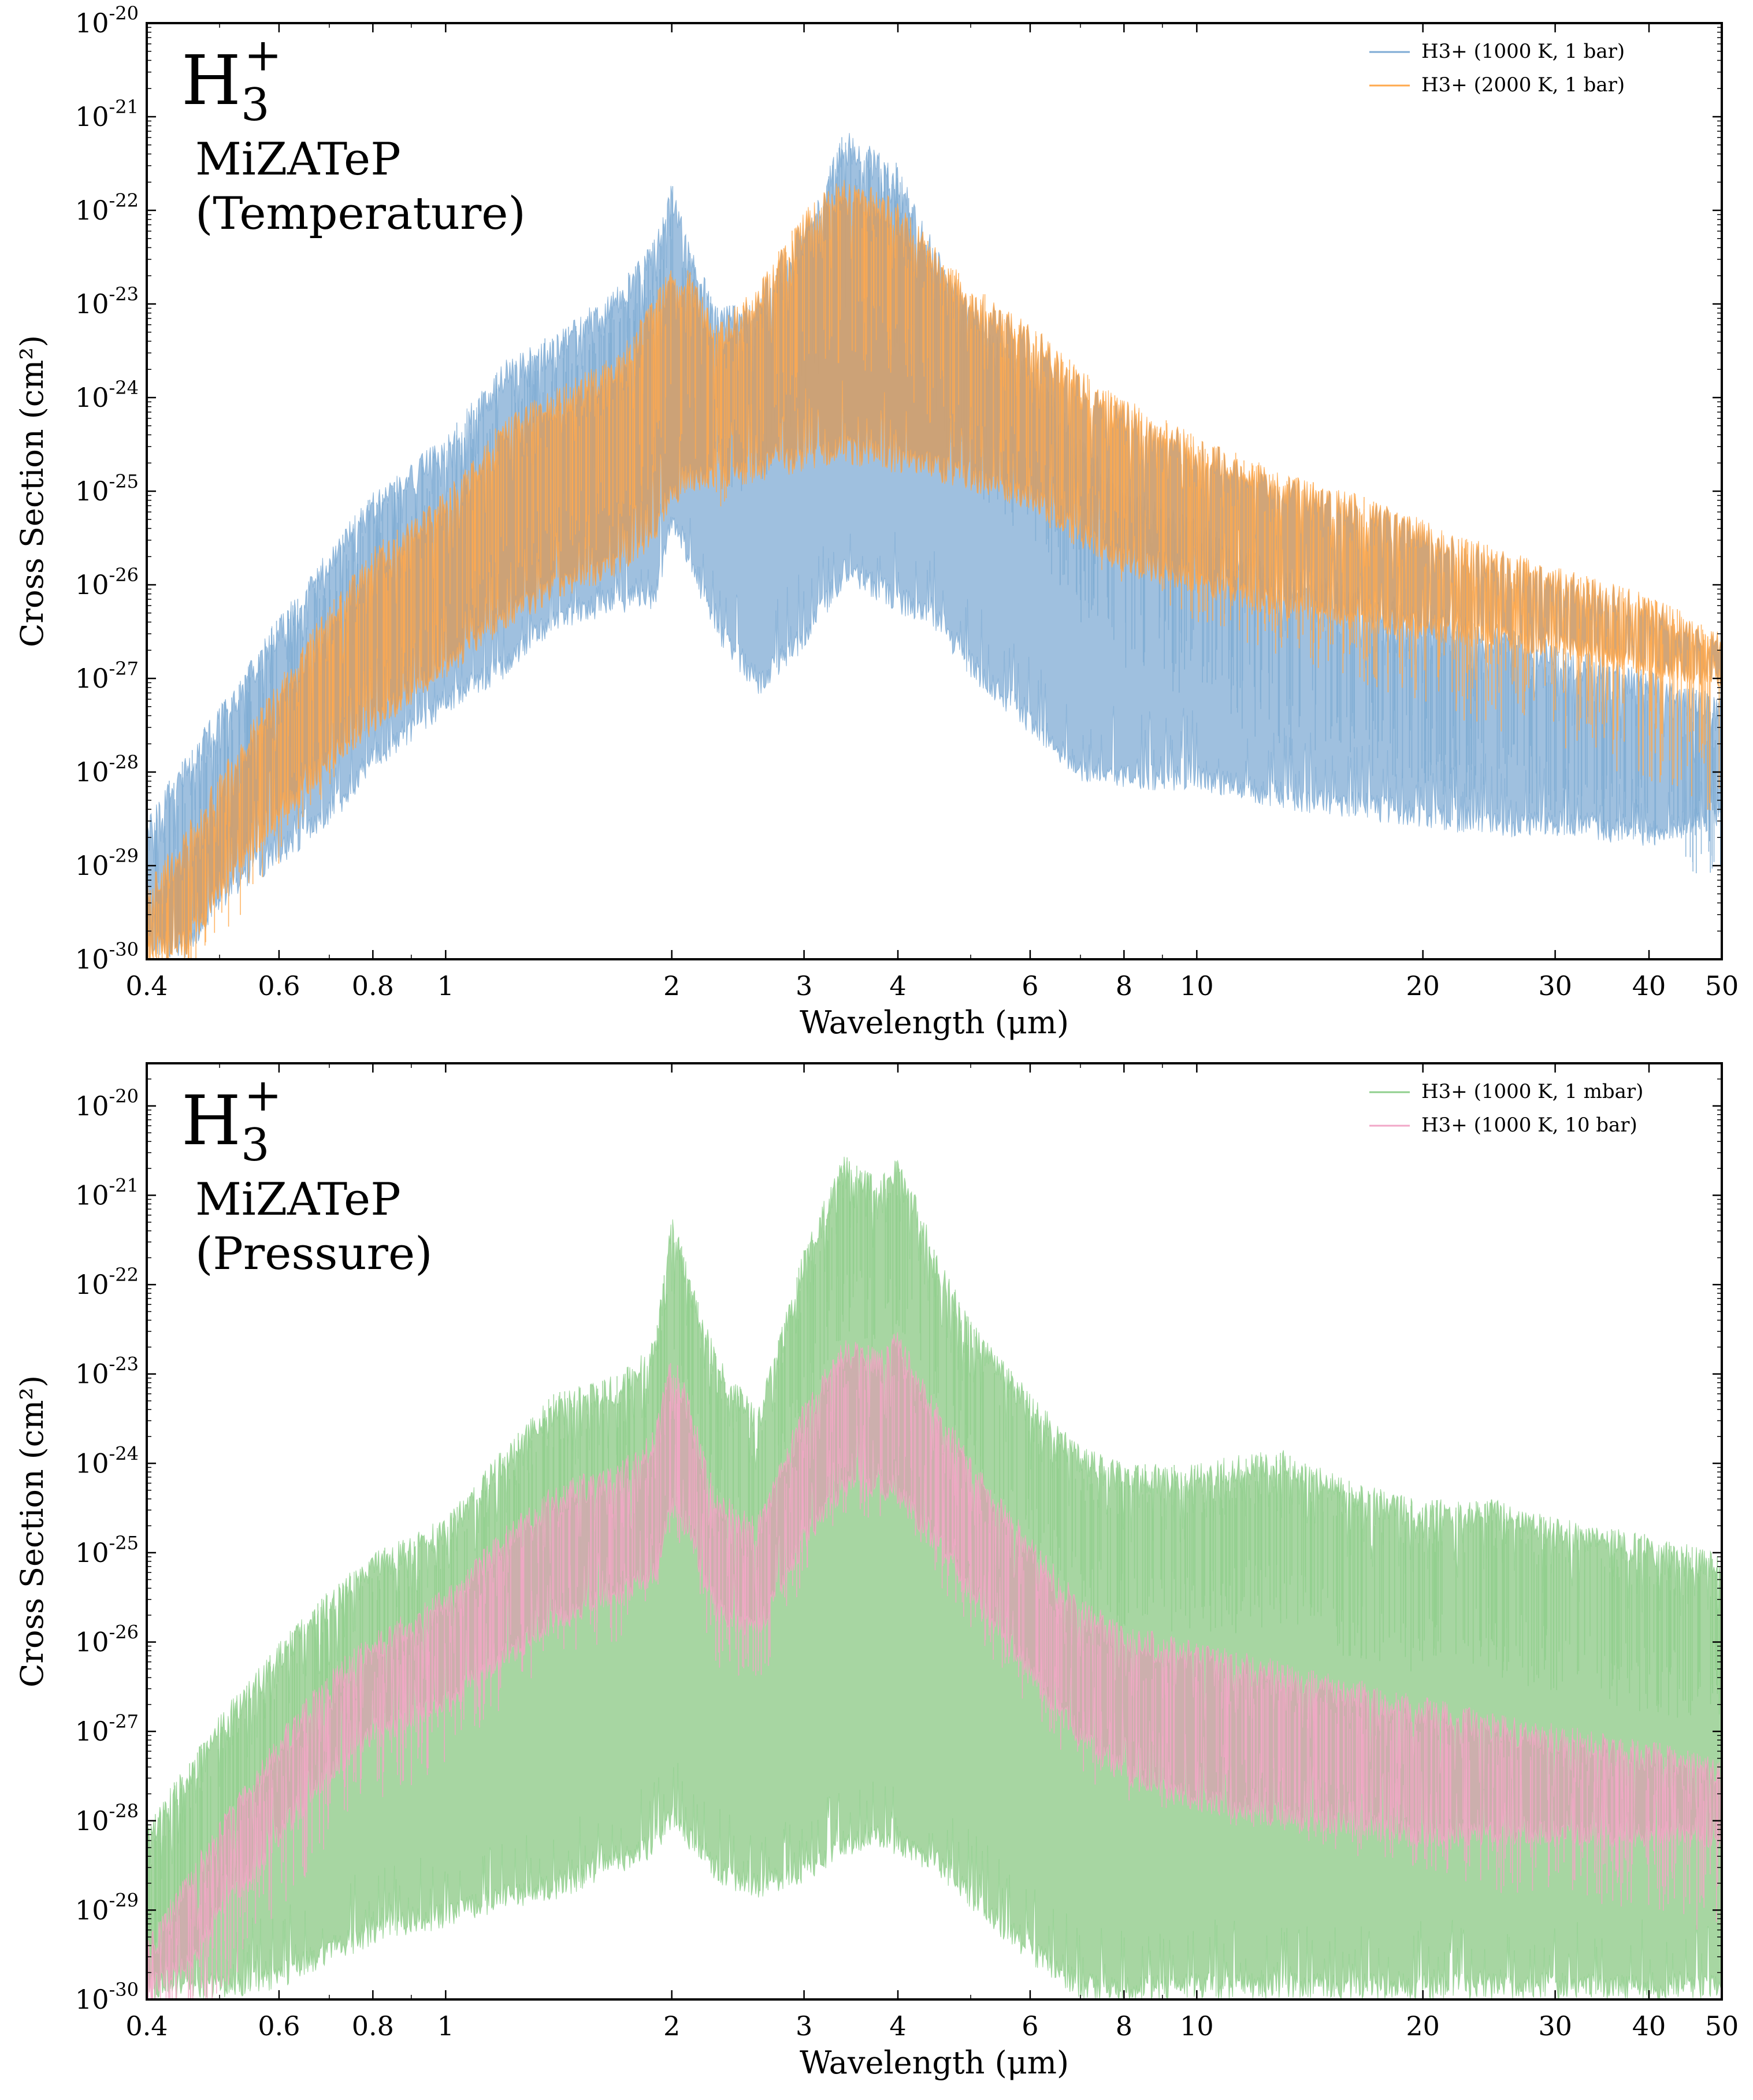 Image resolution: width=1753 pixels, height=2100 pixels. Describe the element at coordinates (1497, 68) in the screenshot. I see `legend: H3+ (1000 K, 1 bar) H3+ (2000 K, 1 bar)` at that location.